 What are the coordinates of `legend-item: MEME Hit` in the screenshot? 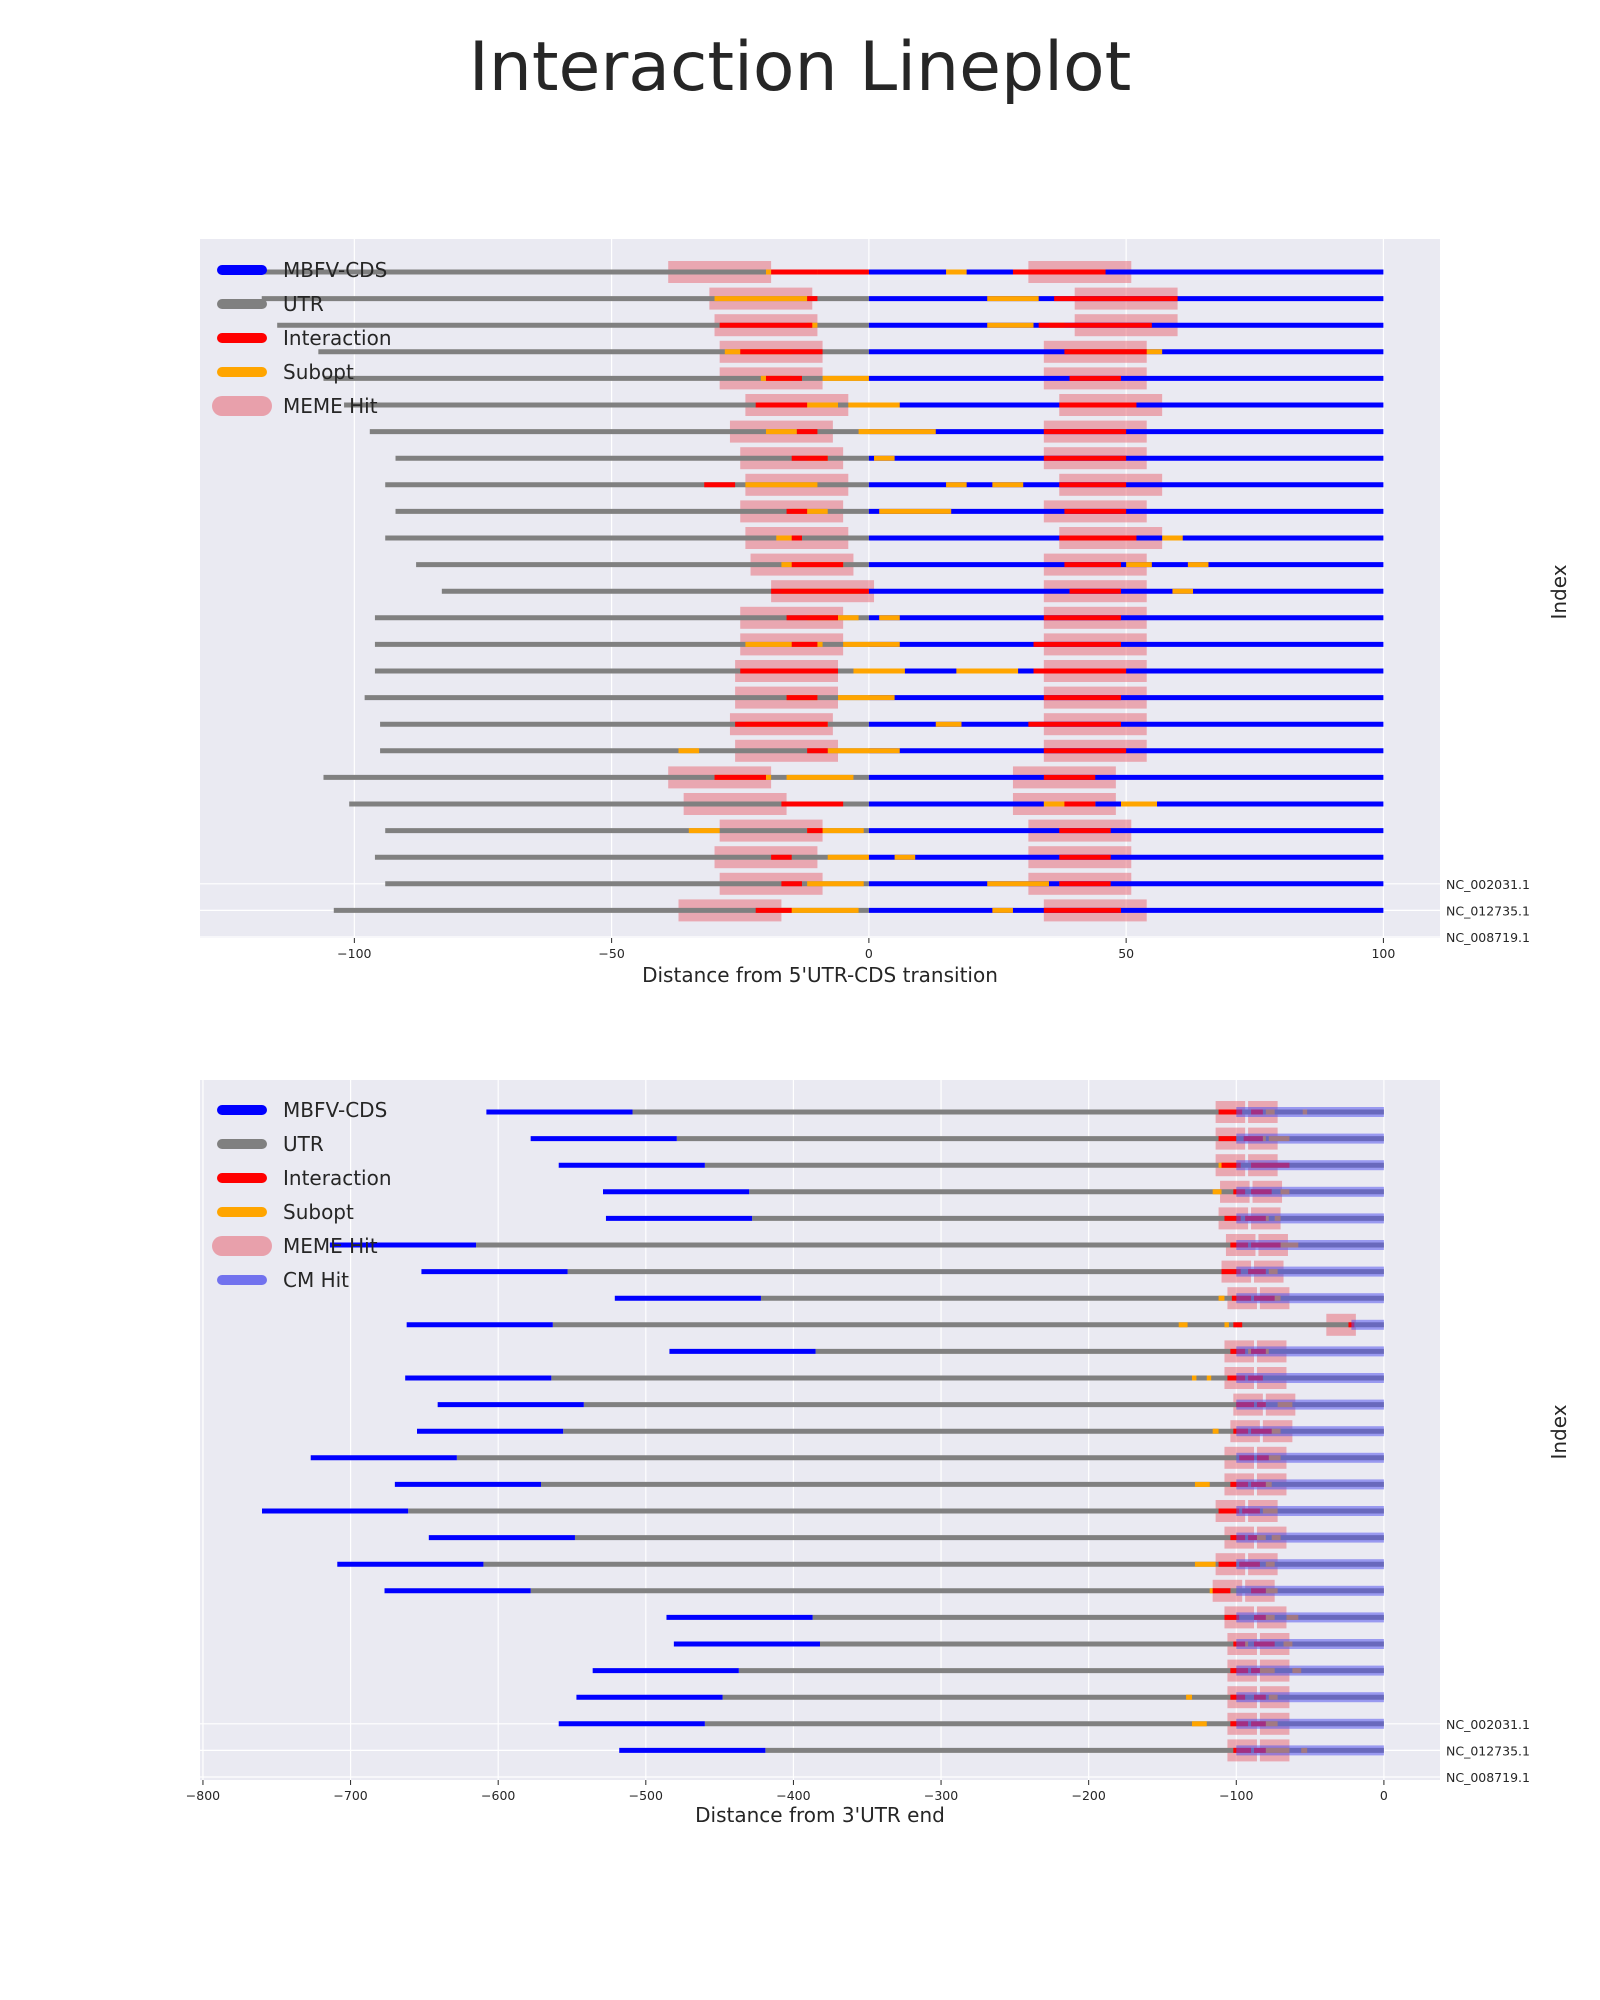 It's located at (295, 1246).